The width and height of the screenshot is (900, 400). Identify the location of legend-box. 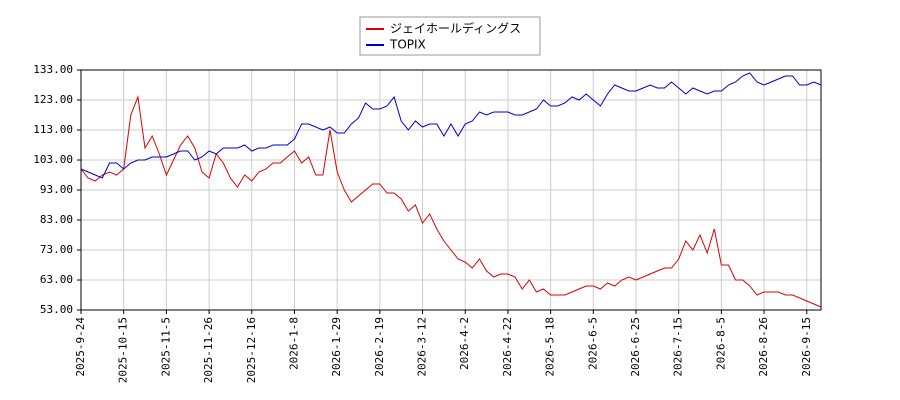
(450, 36).